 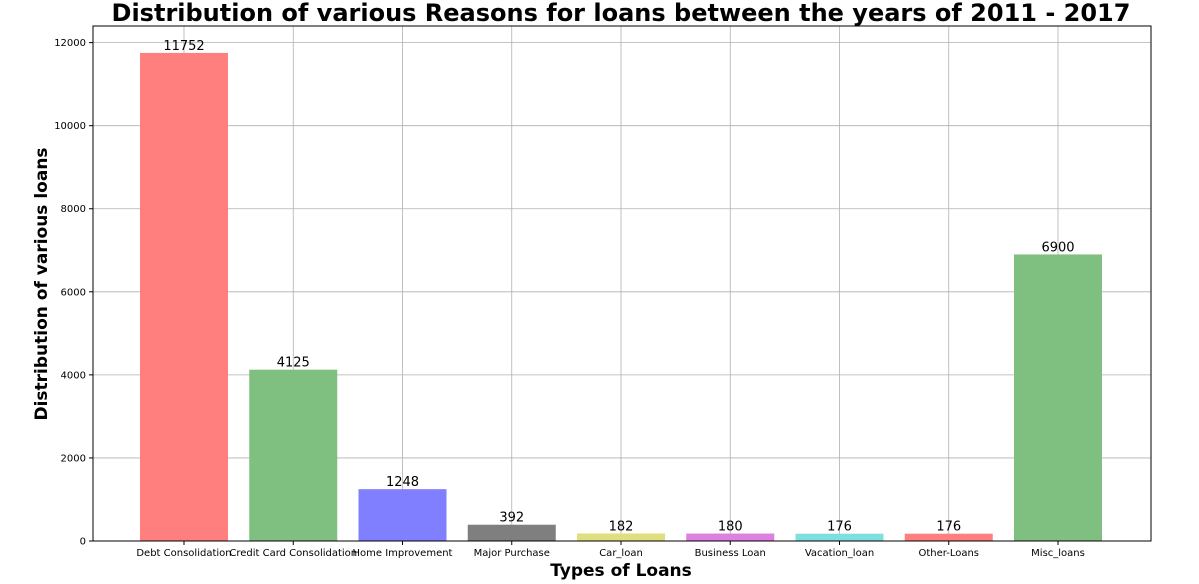 What do you see at coordinates (83, 542) in the screenshot?
I see `y-tick-label: 0` at bounding box center [83, 542].